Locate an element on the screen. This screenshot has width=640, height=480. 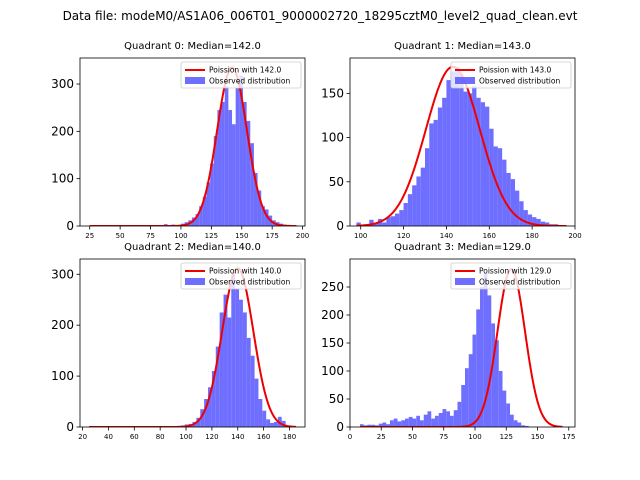
x-tick-label: 150 is located at coordinates (241, 236).